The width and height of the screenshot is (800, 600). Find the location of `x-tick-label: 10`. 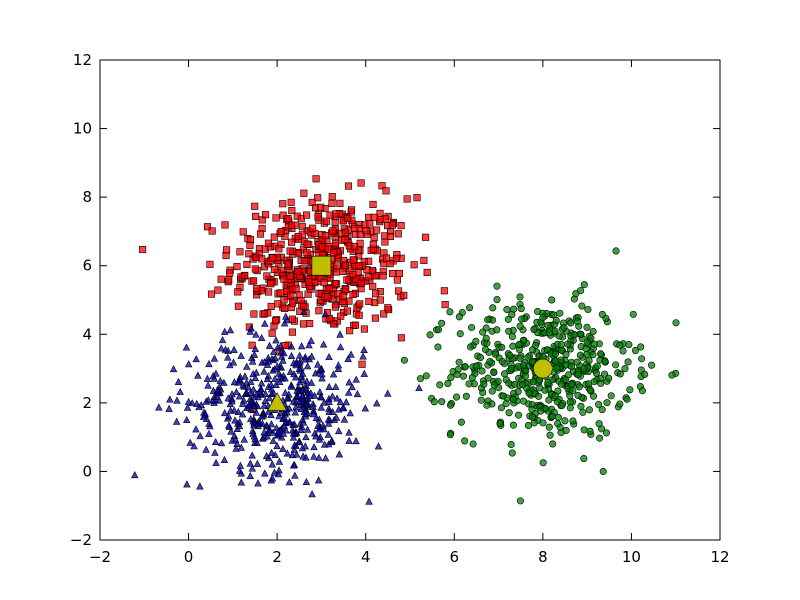

x-tick-label: 10 is located at coordinates (631, 557).